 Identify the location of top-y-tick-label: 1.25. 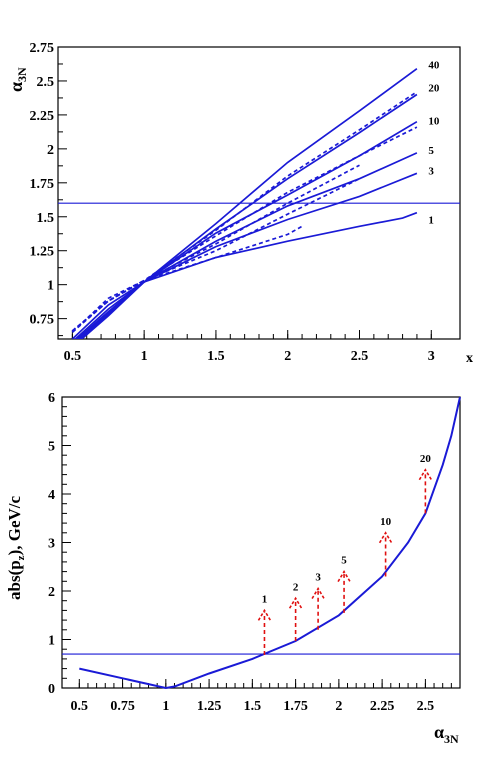
(42, 252).